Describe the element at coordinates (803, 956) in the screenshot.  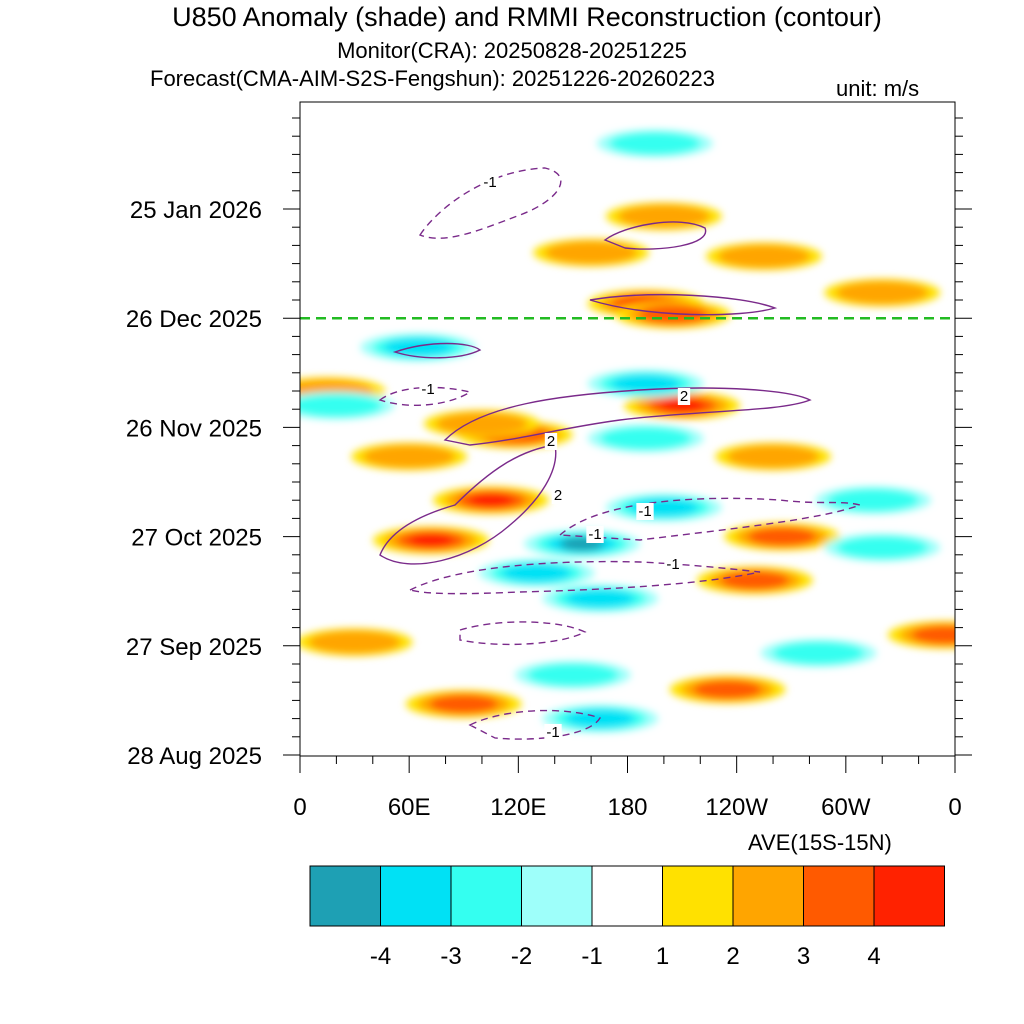
I see `colorbar-label: 3` at that location.